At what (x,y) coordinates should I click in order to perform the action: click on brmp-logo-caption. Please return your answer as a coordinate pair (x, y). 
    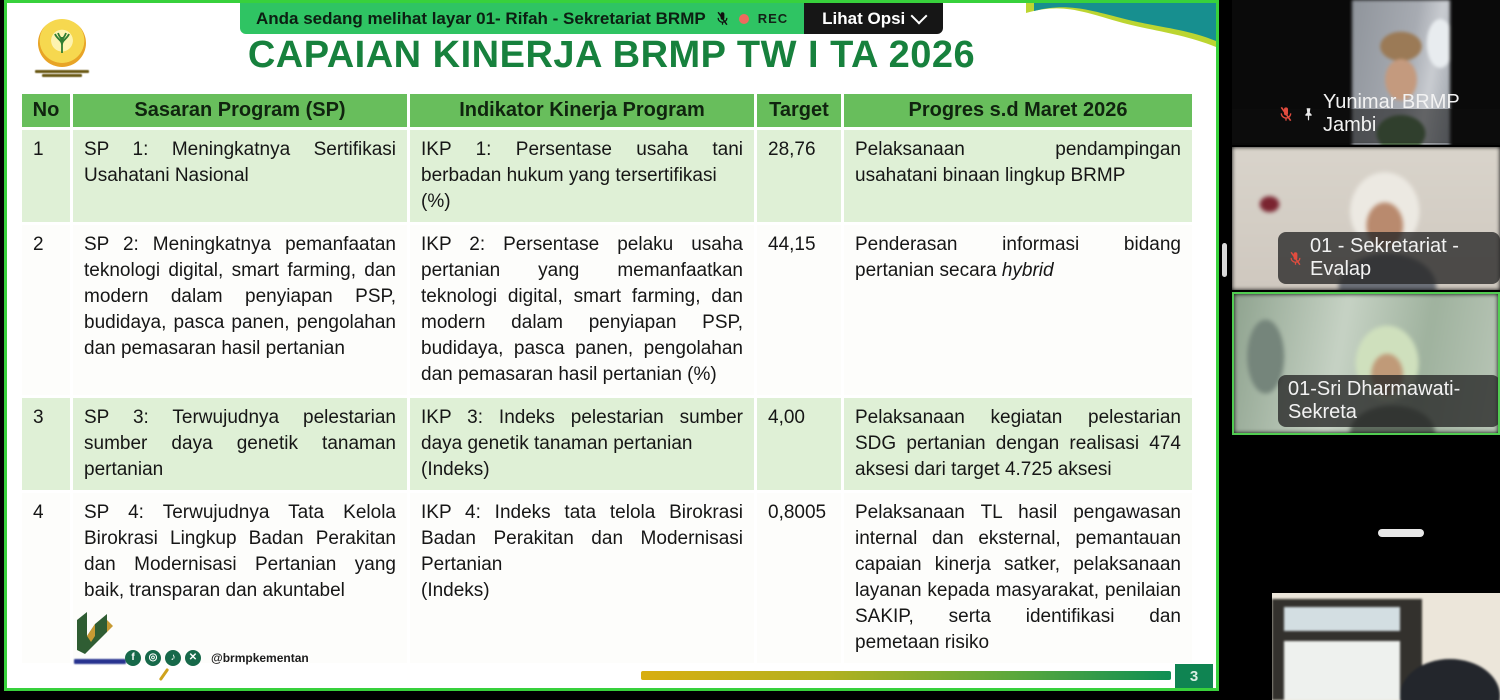
    Looking at the image, I should click on (100, 661).